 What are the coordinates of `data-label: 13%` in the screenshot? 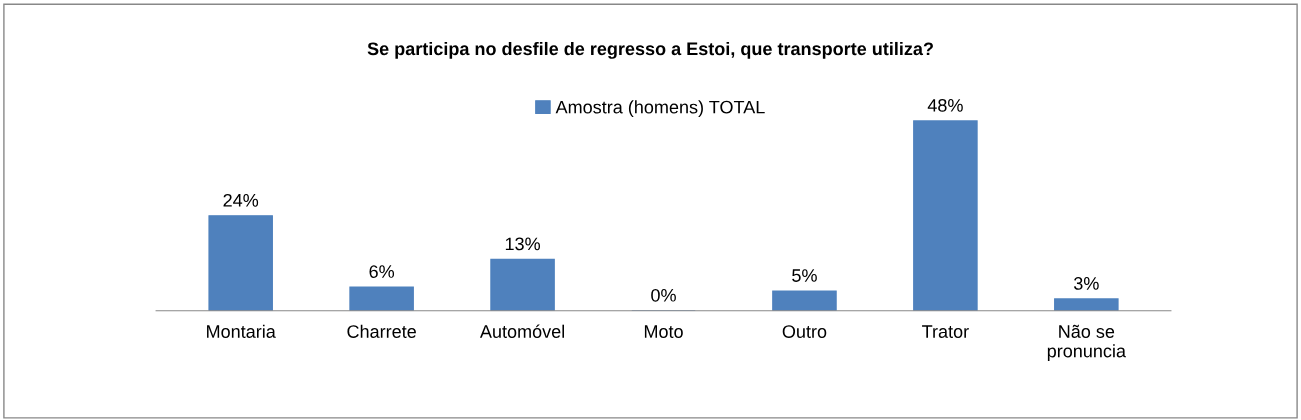 It's located at (522, 244).